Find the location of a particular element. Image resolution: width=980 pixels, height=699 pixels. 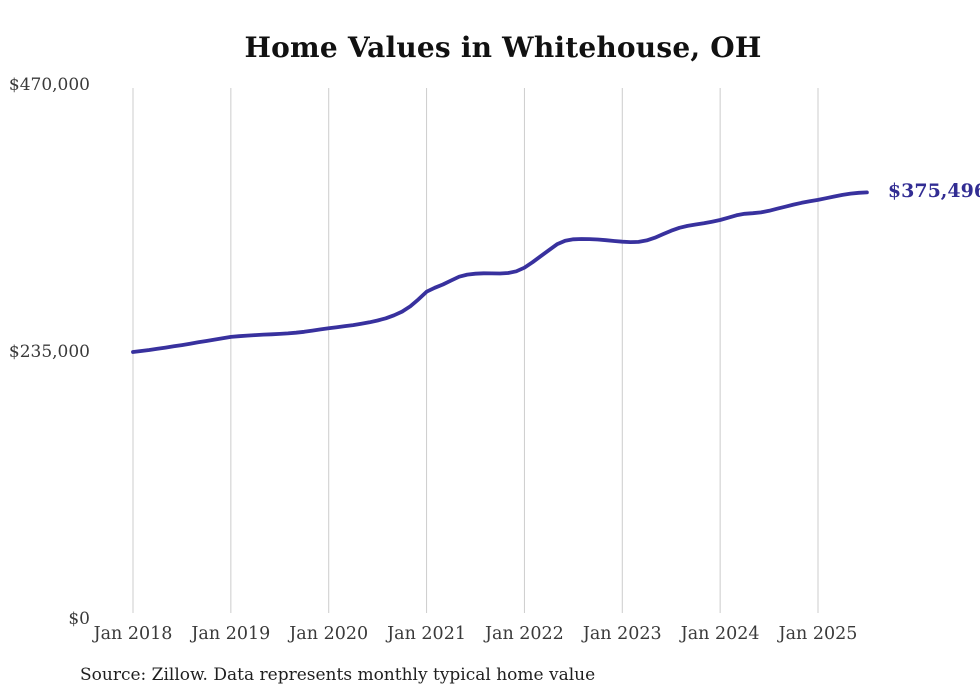

chart-title: Home Values in Whitehouse, OH is located at coordinates (503, 47).